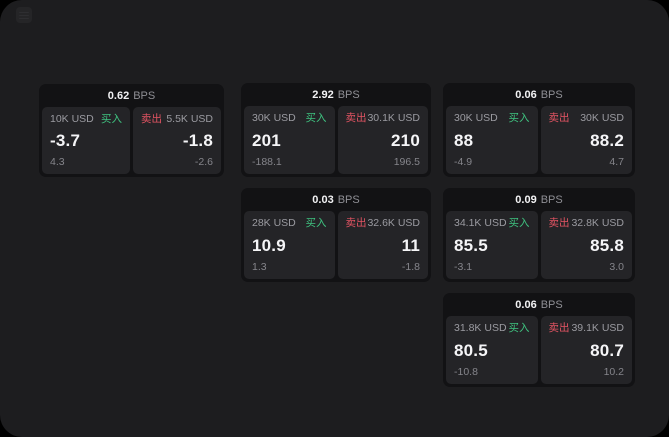  What do you see at coordinates (586, 245) in the screenshot?
I see `sell-panel: 卖出 32.8K USD 85.8 3.0` at bounding box center [586, 245].